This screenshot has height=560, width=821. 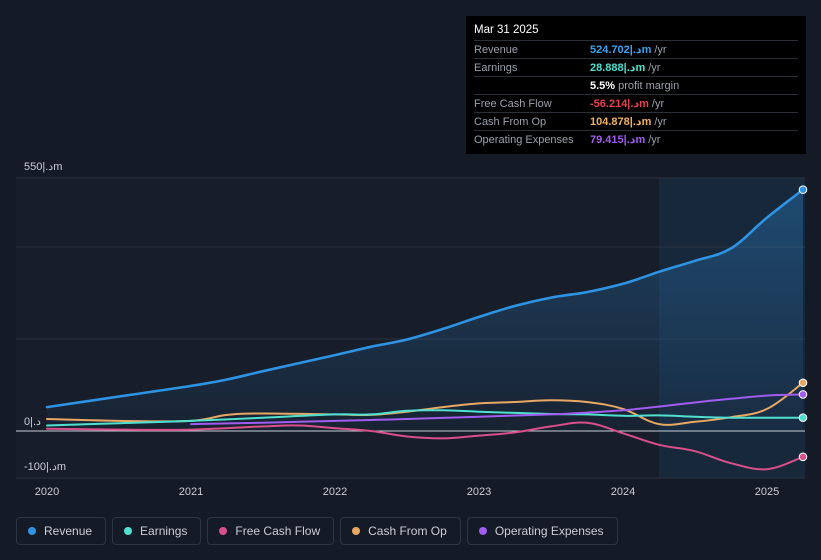 What do you see at coordinates (335, 492) in the screenshot?
I see `x-tick-label: 2022` at bounding box center [335, 492].